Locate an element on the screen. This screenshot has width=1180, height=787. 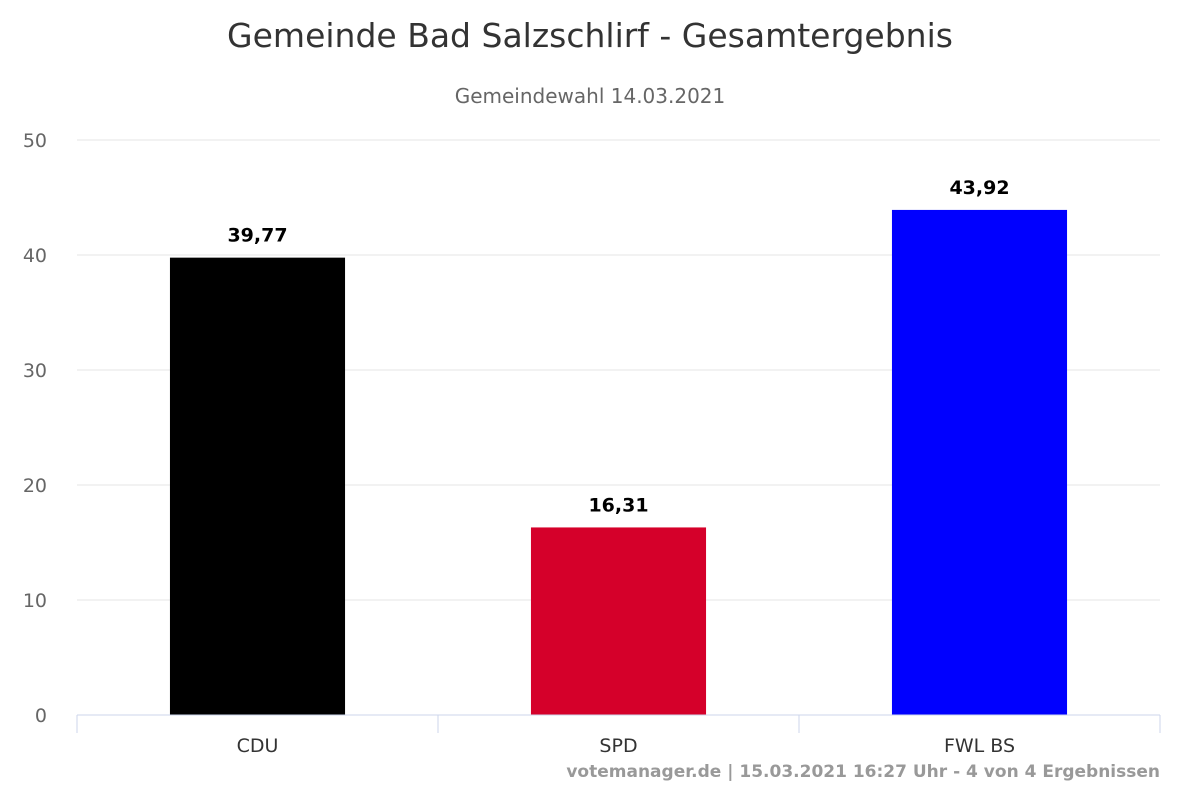
x-tick-label: FWL BS is located at coordinates (979, 746).